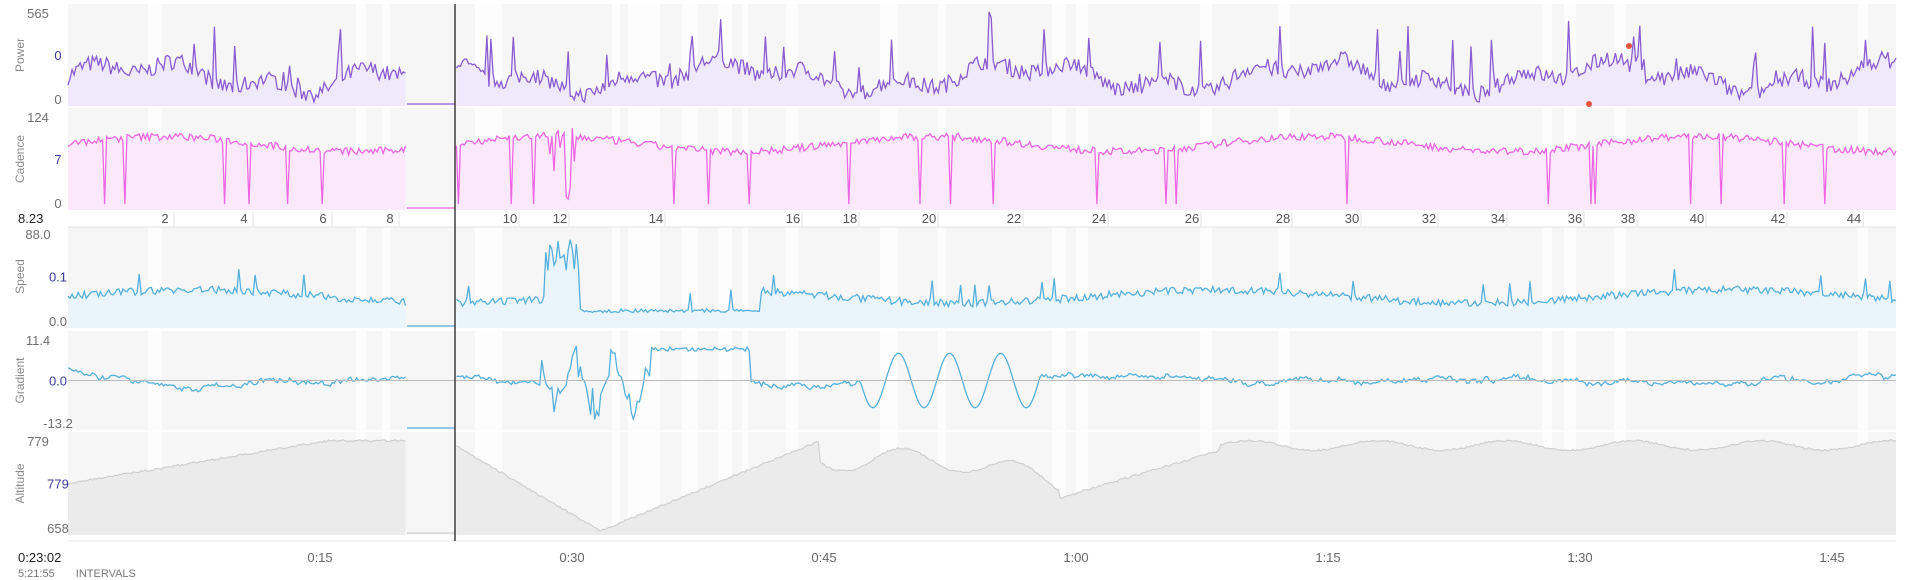  What do you see at coordinates (1854, 218) in the screenshot?
I see `distance-tick-label: 44` at bounding box center [1854, 218].